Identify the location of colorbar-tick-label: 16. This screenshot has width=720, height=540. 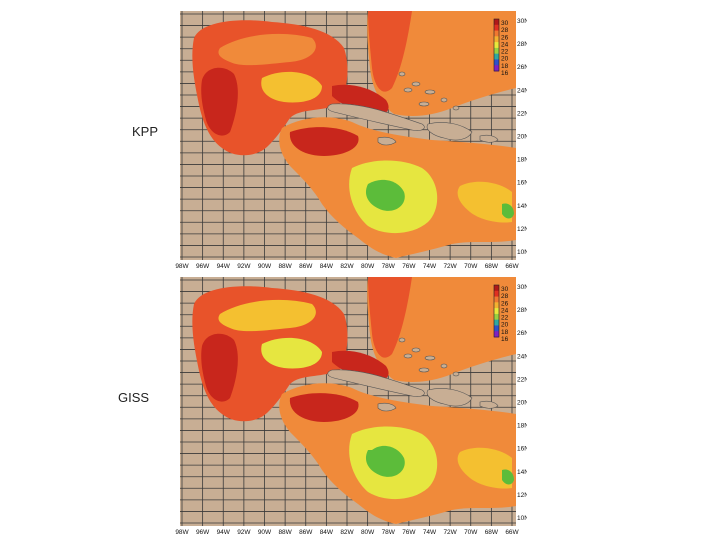
(505, 339).